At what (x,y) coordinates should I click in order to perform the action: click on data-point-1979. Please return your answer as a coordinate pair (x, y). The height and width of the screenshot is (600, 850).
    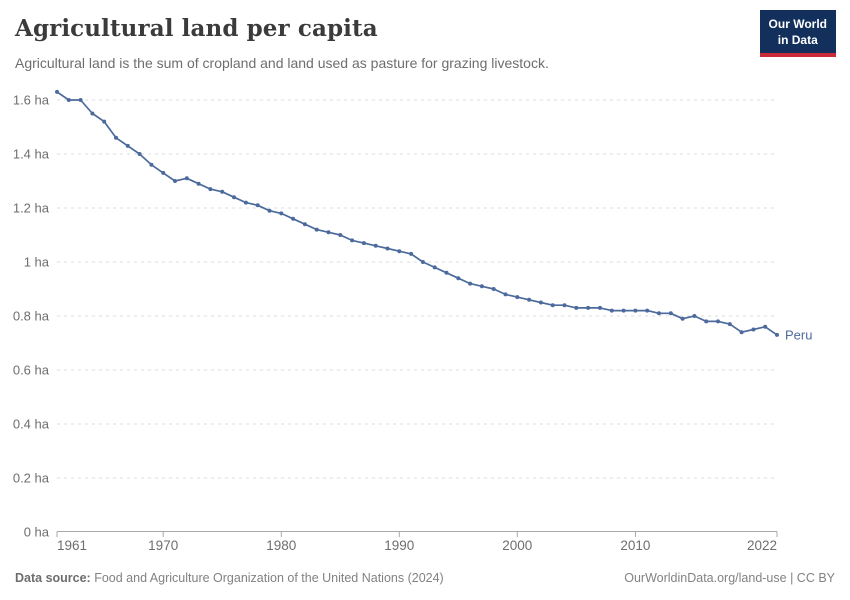
    Looking at the image, I should click on (269, 210).